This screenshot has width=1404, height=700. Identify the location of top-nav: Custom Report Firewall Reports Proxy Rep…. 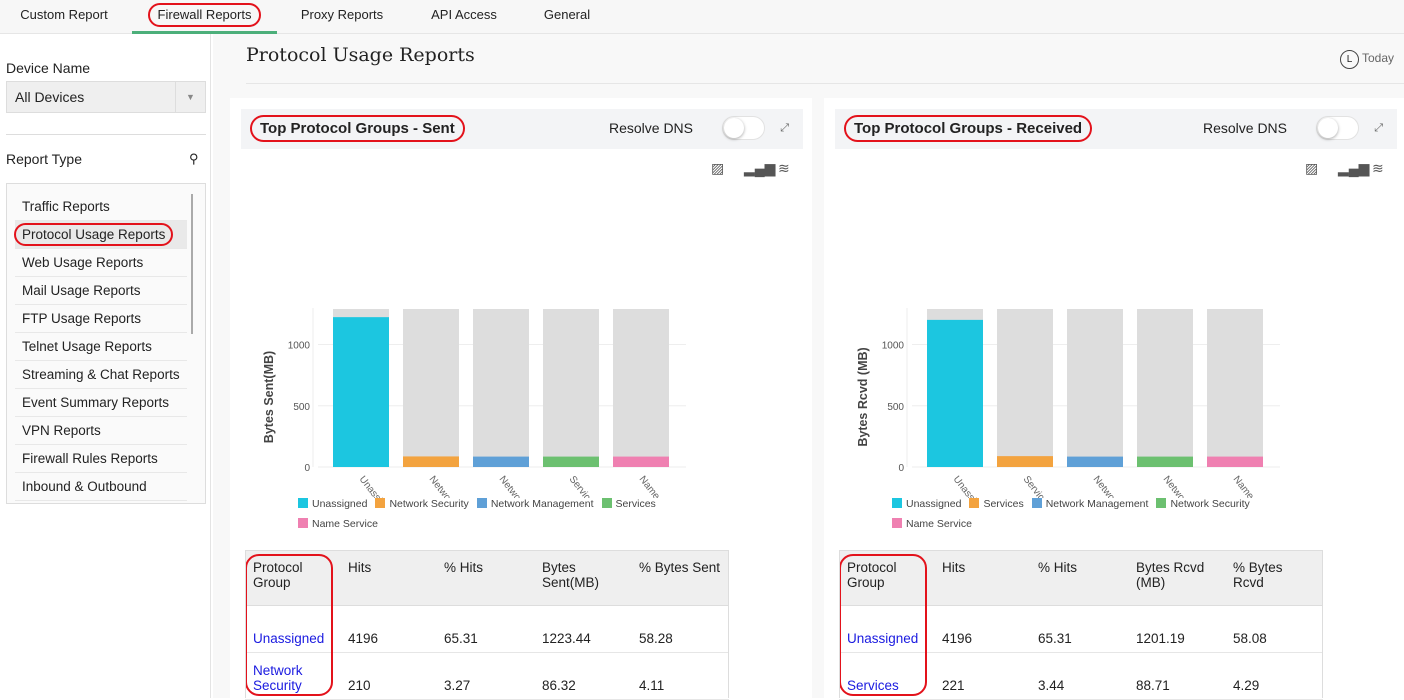
(702, 17).